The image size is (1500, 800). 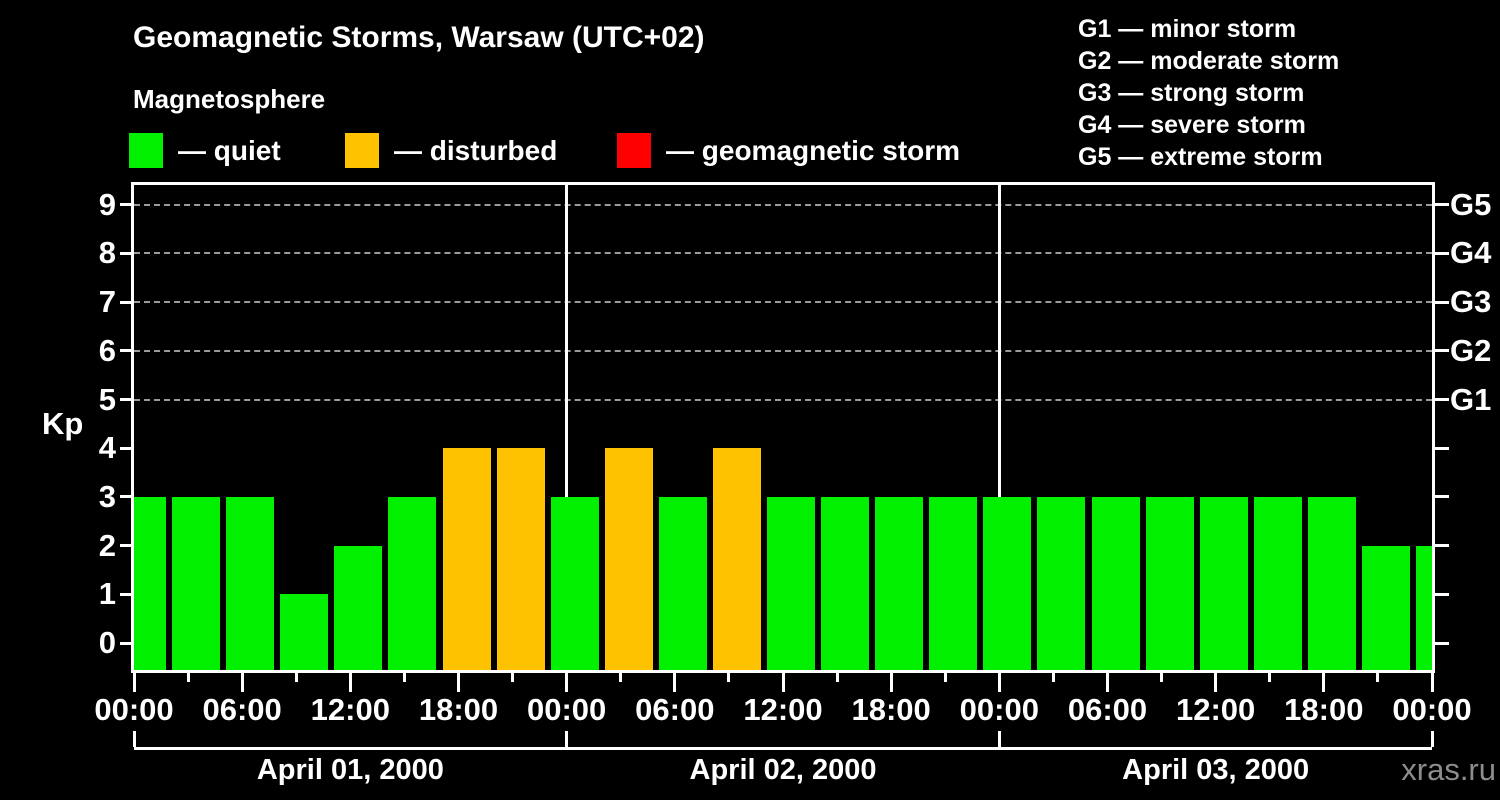 I want to click on legend-item-disturbed: — disturbed, so click(x=451, y=150).